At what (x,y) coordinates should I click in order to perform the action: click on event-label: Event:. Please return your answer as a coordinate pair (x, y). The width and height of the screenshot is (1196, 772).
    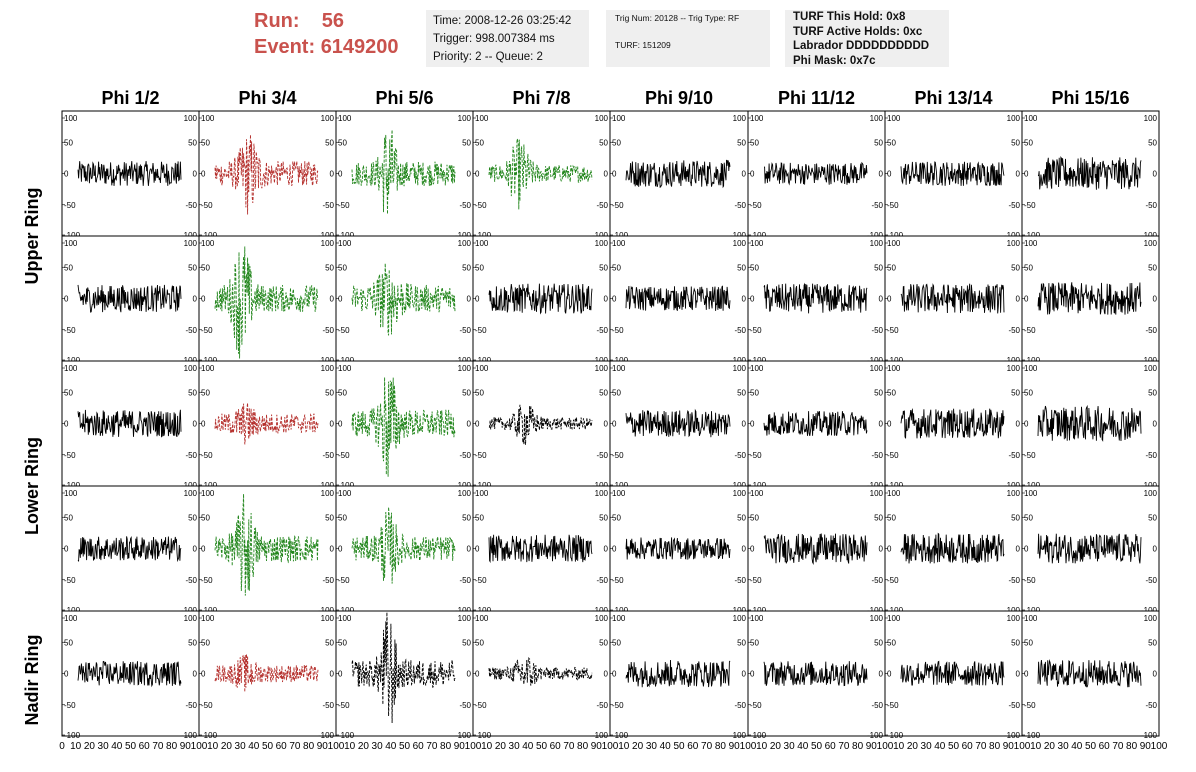
    Looking at the image, I should click on (285, 47).